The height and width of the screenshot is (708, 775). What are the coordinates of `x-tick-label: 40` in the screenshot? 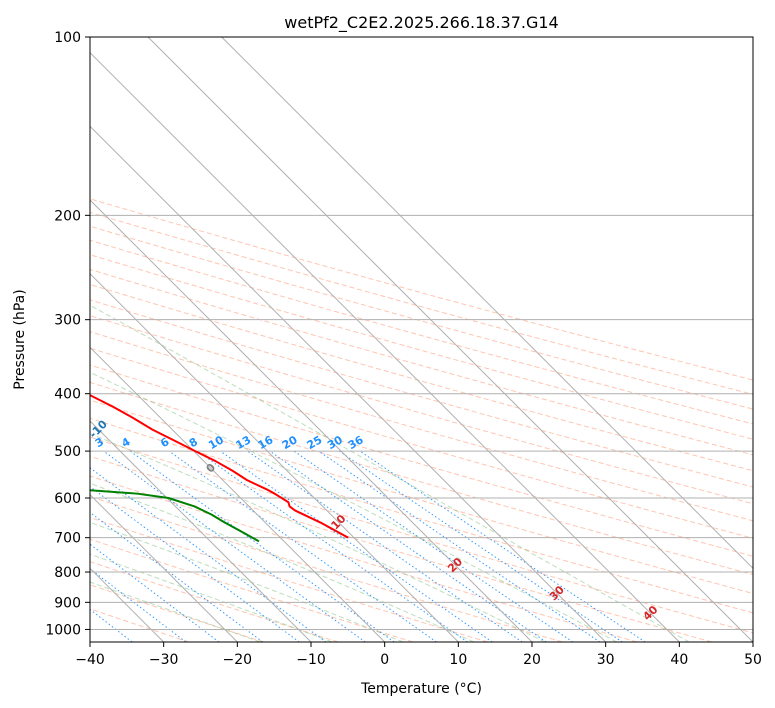 It's located at (679, 660).